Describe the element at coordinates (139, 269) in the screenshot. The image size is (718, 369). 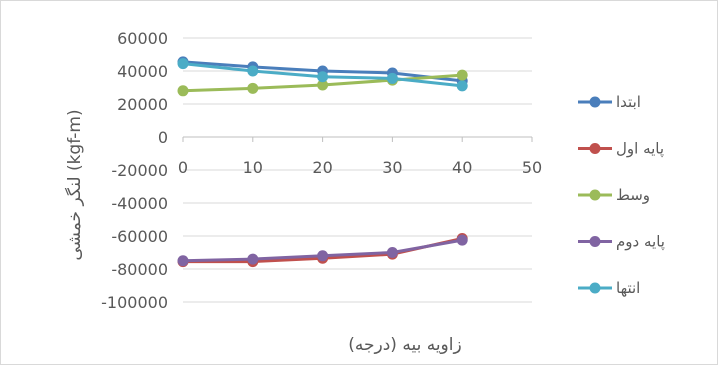
I see `y-tick-label: -80000` at that location.